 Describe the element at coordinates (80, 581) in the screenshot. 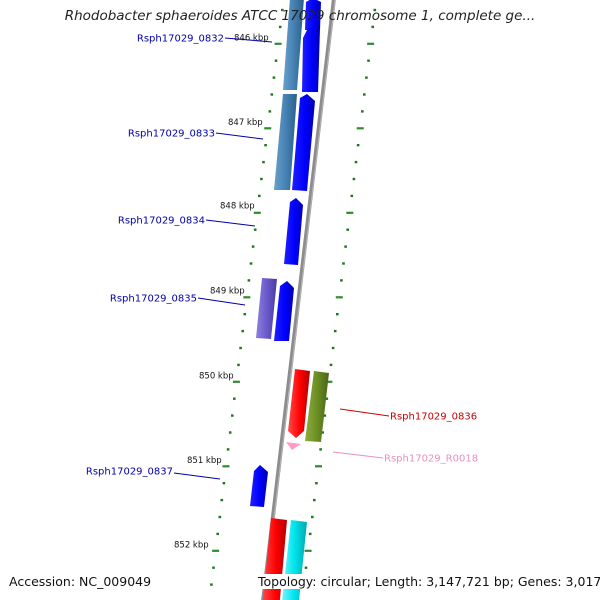

I see `accession-text: Accession: NC_009049` at that location.